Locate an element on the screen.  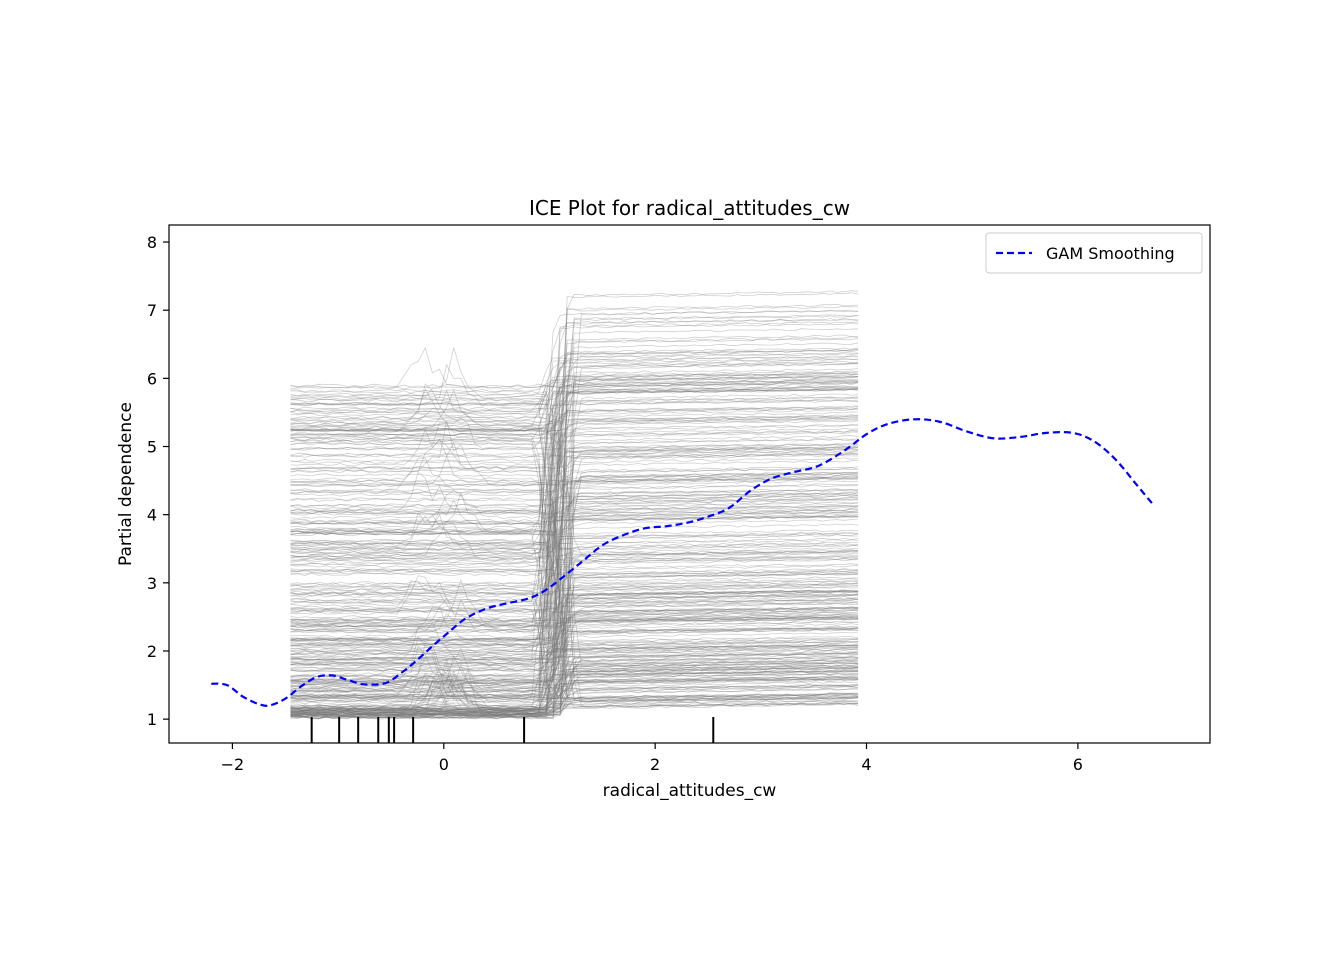
chart-title: ICE Plot for radical_attitudes_cw is located at coordinates (689, 208).